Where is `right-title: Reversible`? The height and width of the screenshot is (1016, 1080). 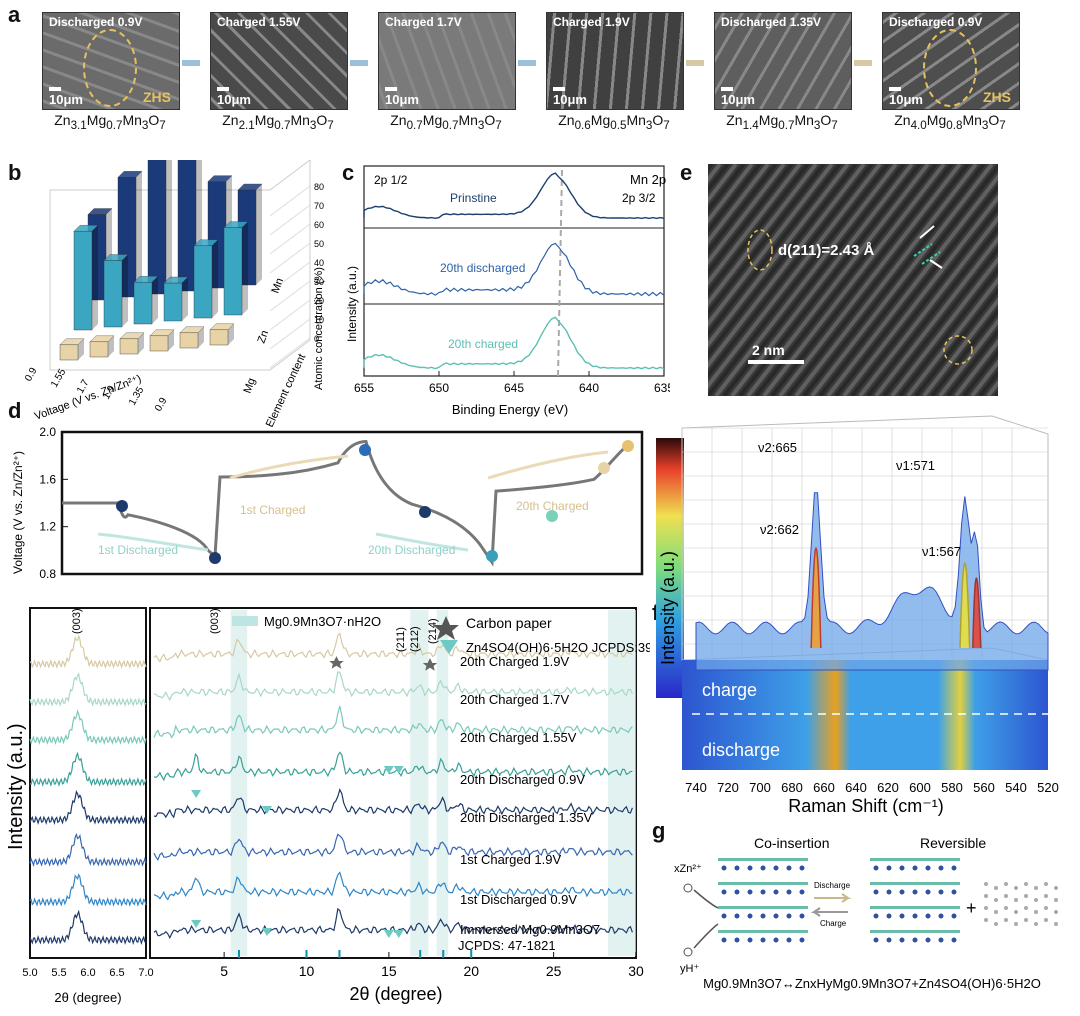 right-title: Reversible is located at coordinates (953, 843).